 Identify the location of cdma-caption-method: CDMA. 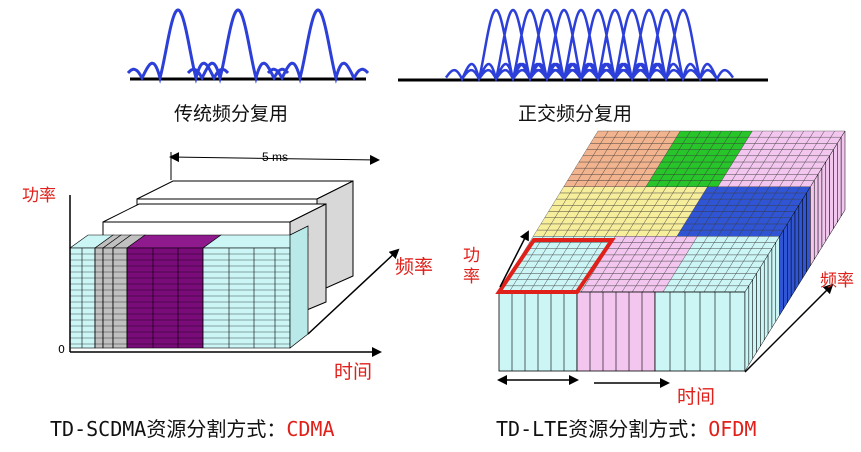
(310, 429).